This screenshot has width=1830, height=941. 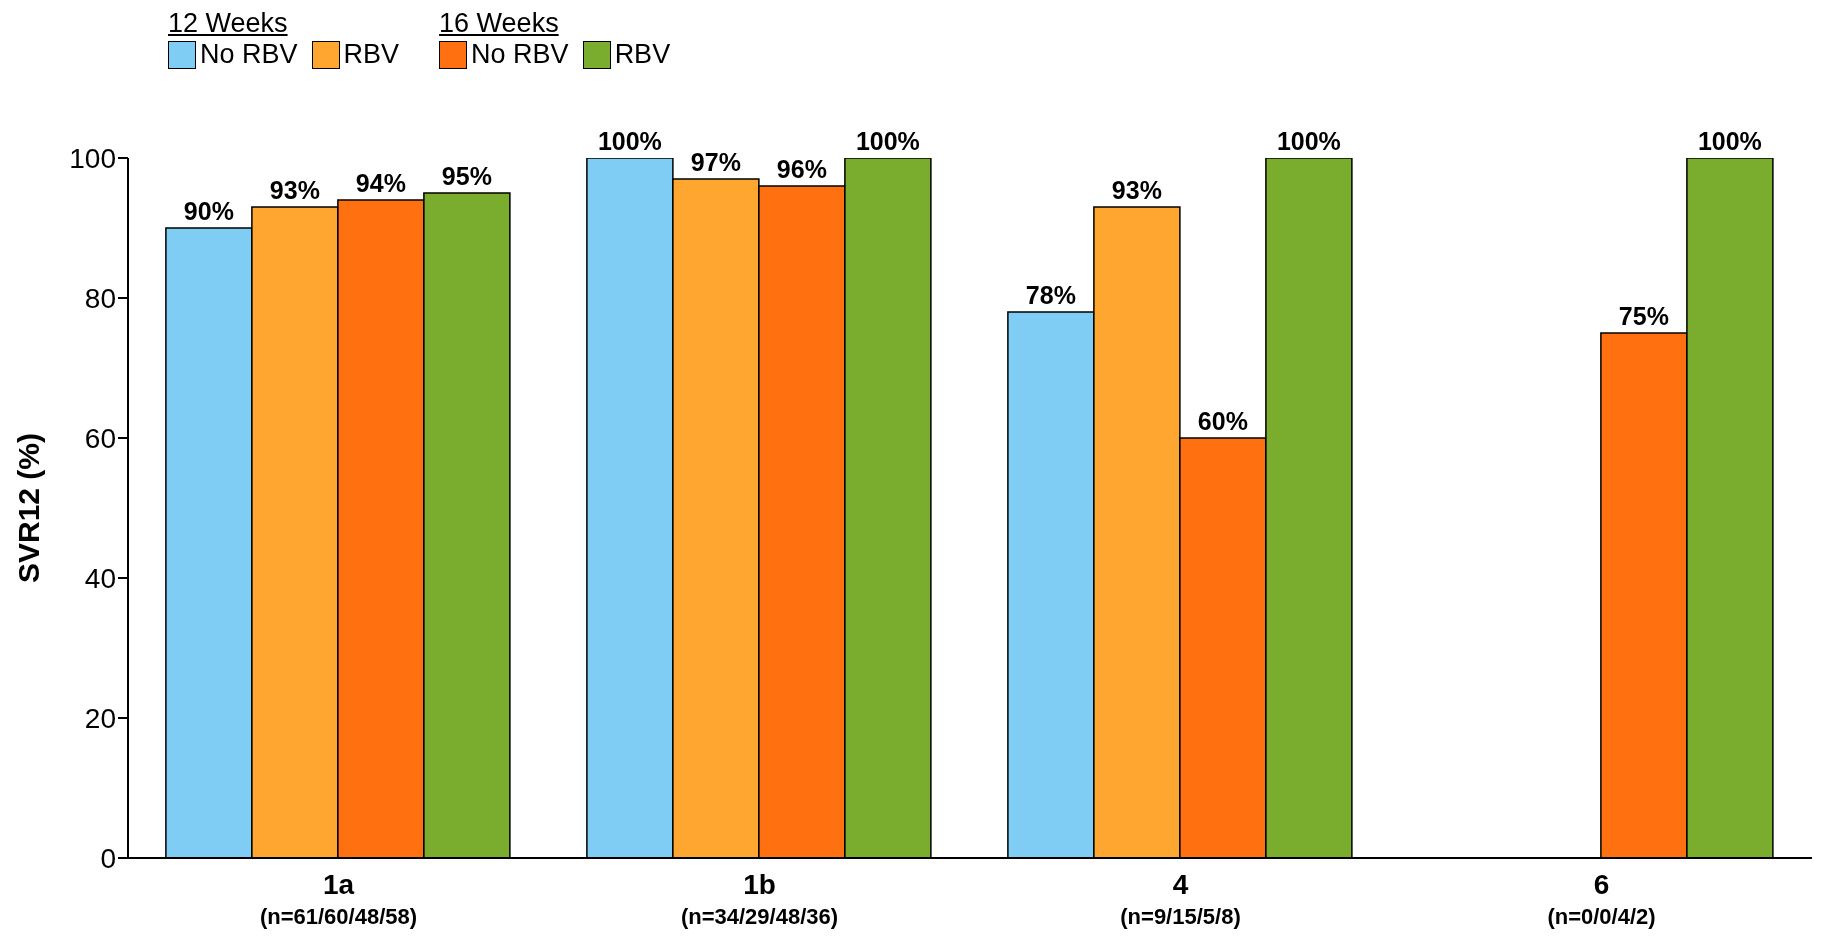 What do you see at coordinates (466, 176) in the screenshot?
I see `data-label: 95%` at bounding box center [466, 176].